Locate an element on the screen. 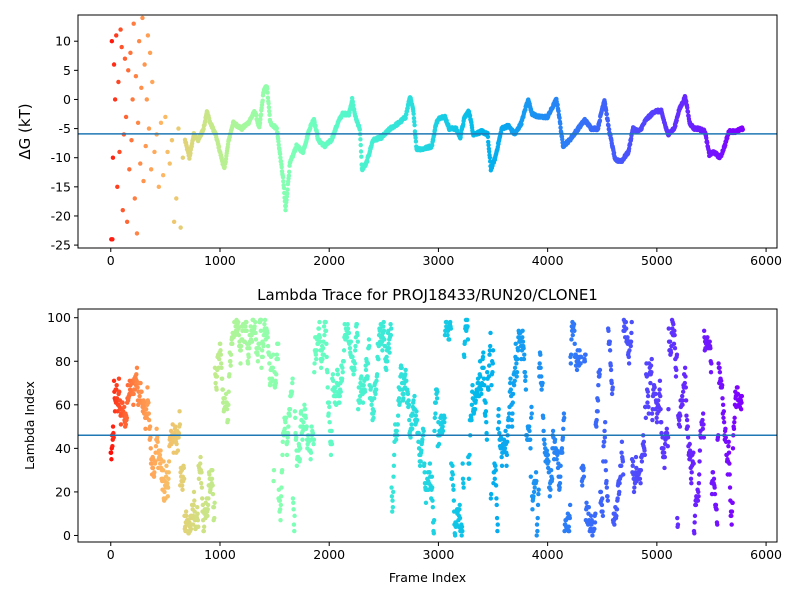 The image size is (800, 604). x-tick-label: 2000 is located at coordinates (329, 260).